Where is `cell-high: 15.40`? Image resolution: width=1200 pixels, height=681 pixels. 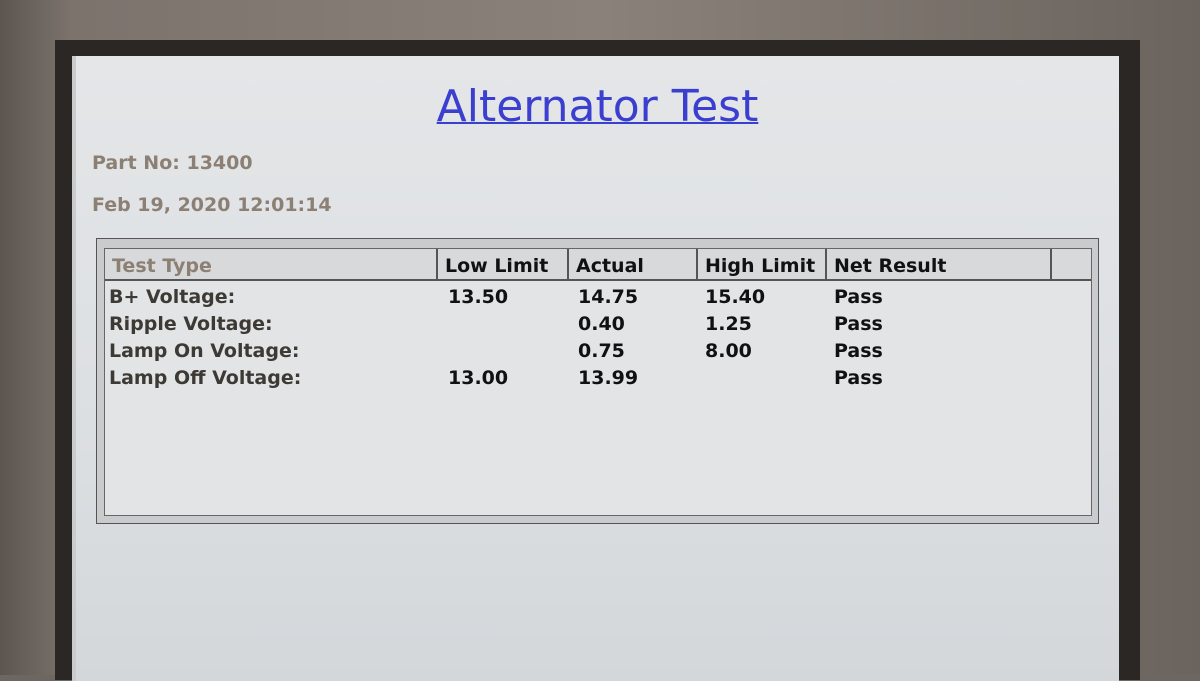 cell-high: 15.40 is located at coordinates (735, 297).